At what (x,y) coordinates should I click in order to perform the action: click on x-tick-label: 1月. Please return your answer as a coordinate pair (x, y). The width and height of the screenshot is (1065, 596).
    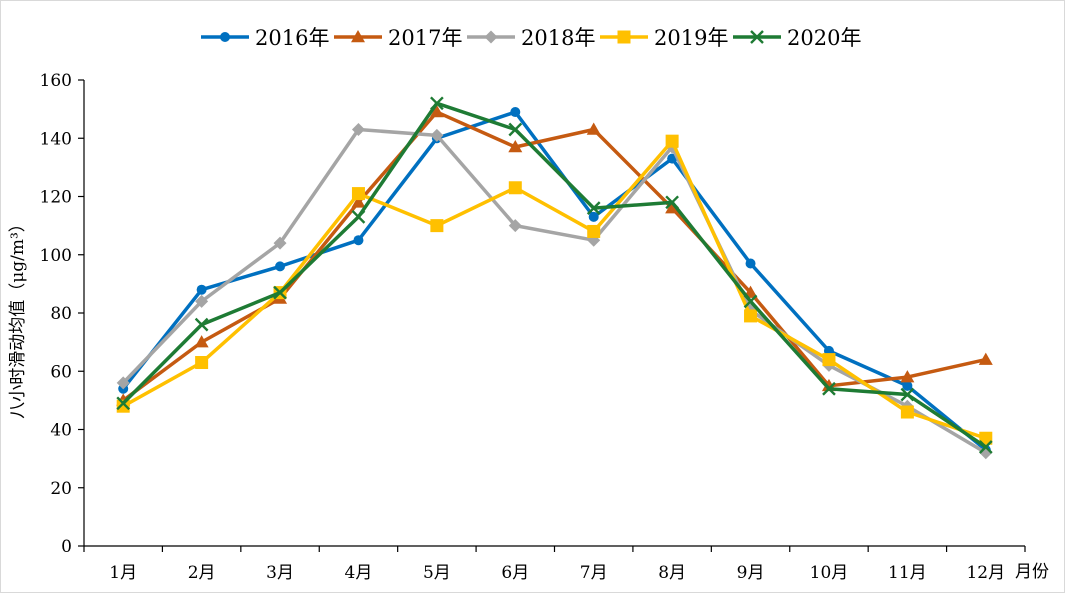
    Looking at the image, I should click on (123, 573).